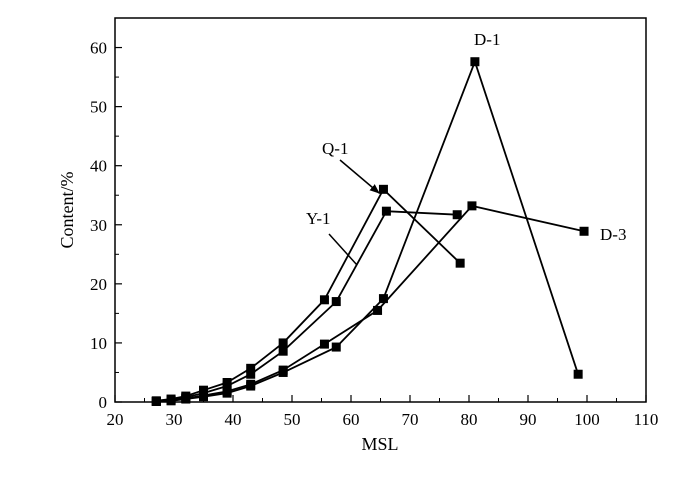 This screenshot has height=481, width=700. Describe the element at coordinates (115, 419) in the screenshot. I see `x-tick-label: 20` at that location.